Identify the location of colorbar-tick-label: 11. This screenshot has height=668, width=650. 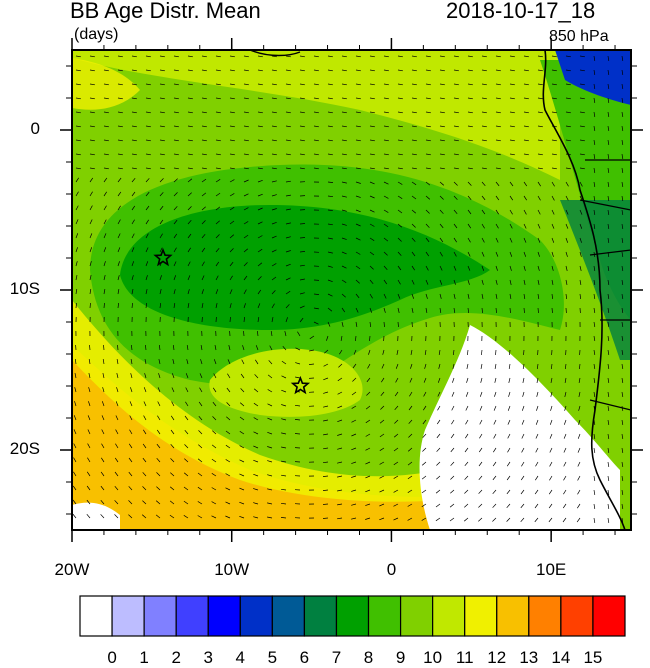
(464, 657).